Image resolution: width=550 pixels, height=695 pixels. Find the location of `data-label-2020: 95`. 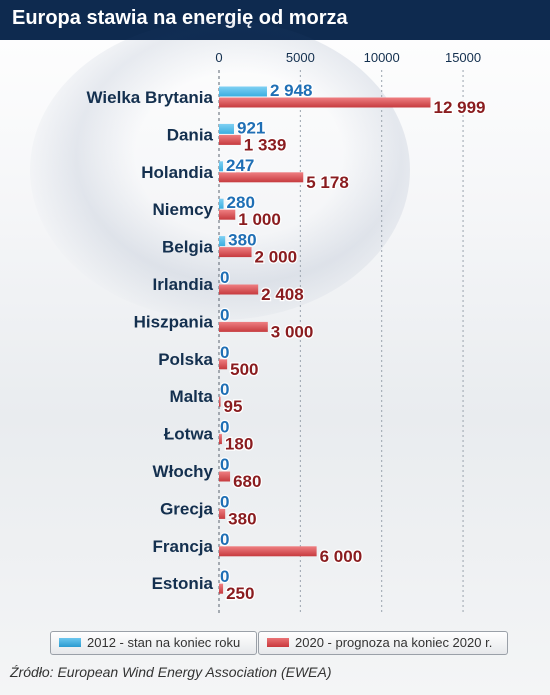

data-label-2020: 95 is located at coordinates (233, 406).